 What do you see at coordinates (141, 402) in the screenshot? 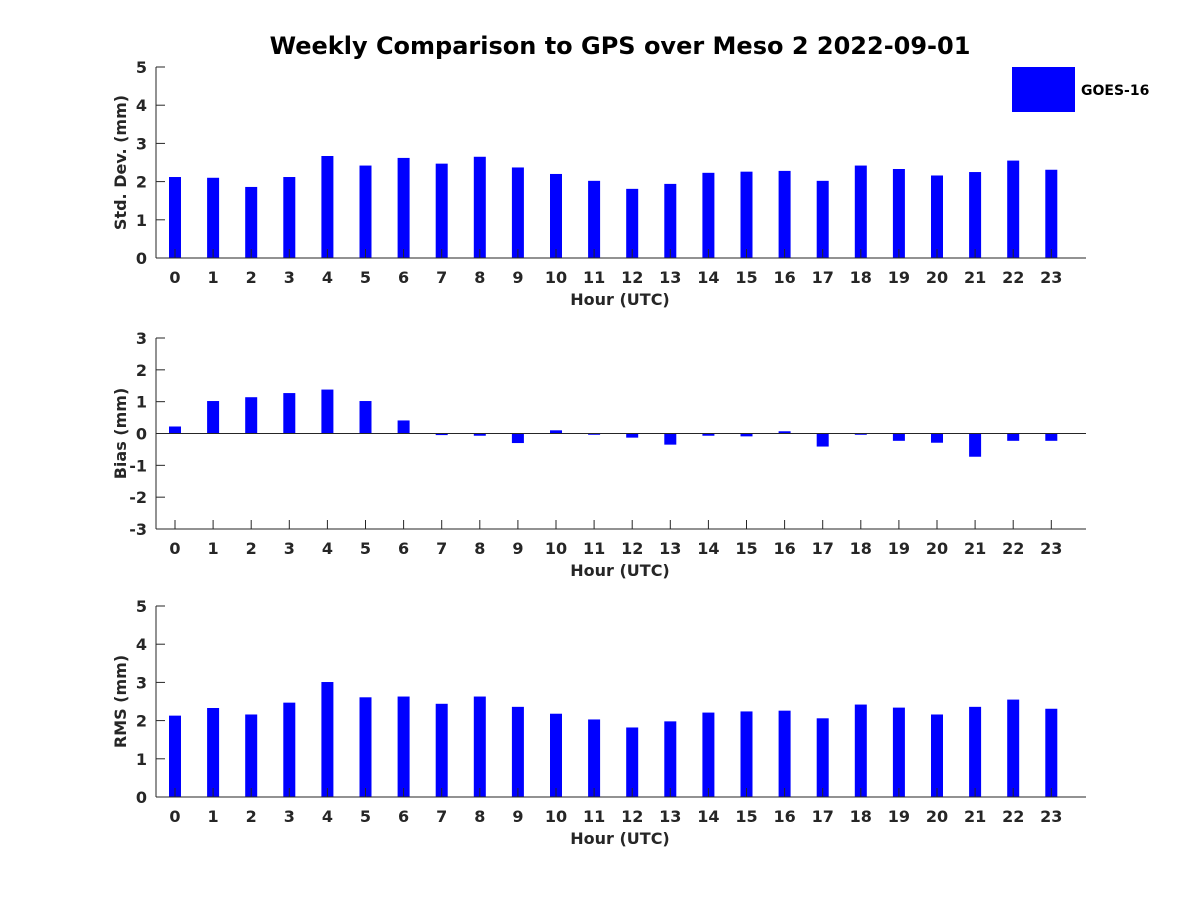
I see `y-tick-label-2-1: 1` at bounding box center [141, 402].